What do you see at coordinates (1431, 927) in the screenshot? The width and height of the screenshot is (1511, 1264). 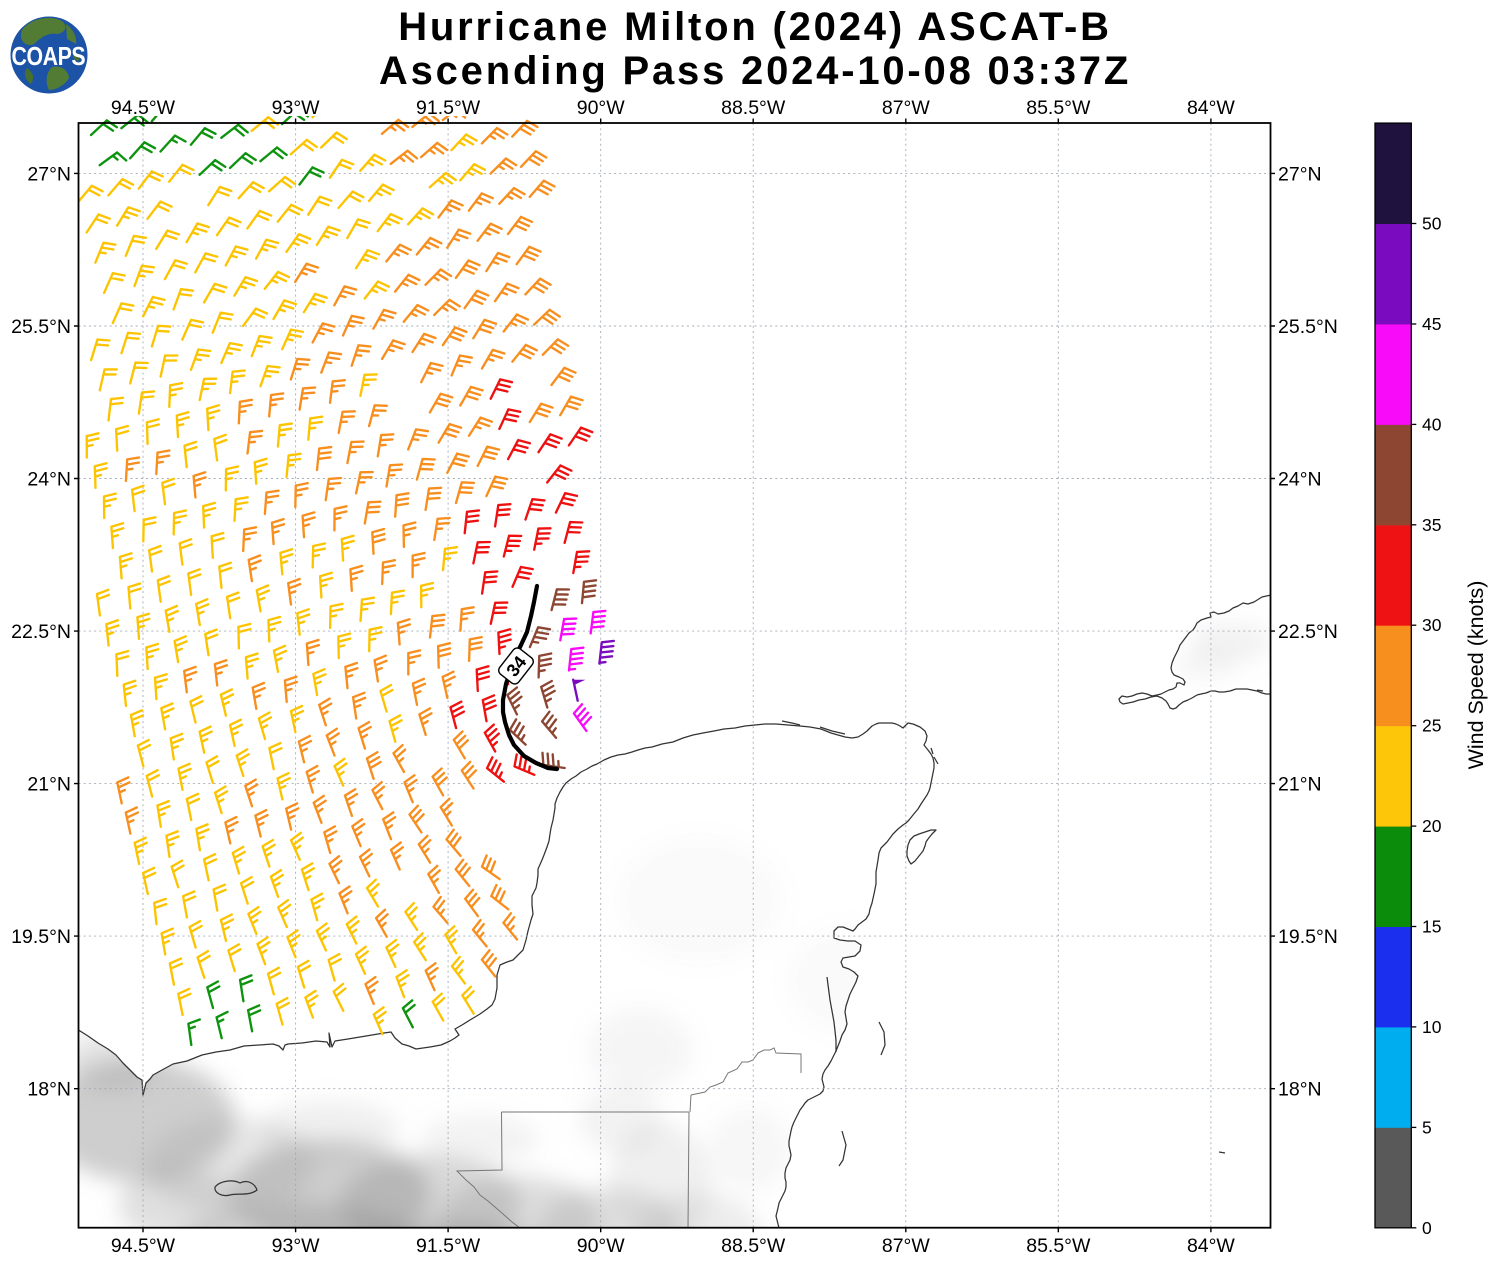 I see `svg-text: 15` at bounding box center [1431, 927].